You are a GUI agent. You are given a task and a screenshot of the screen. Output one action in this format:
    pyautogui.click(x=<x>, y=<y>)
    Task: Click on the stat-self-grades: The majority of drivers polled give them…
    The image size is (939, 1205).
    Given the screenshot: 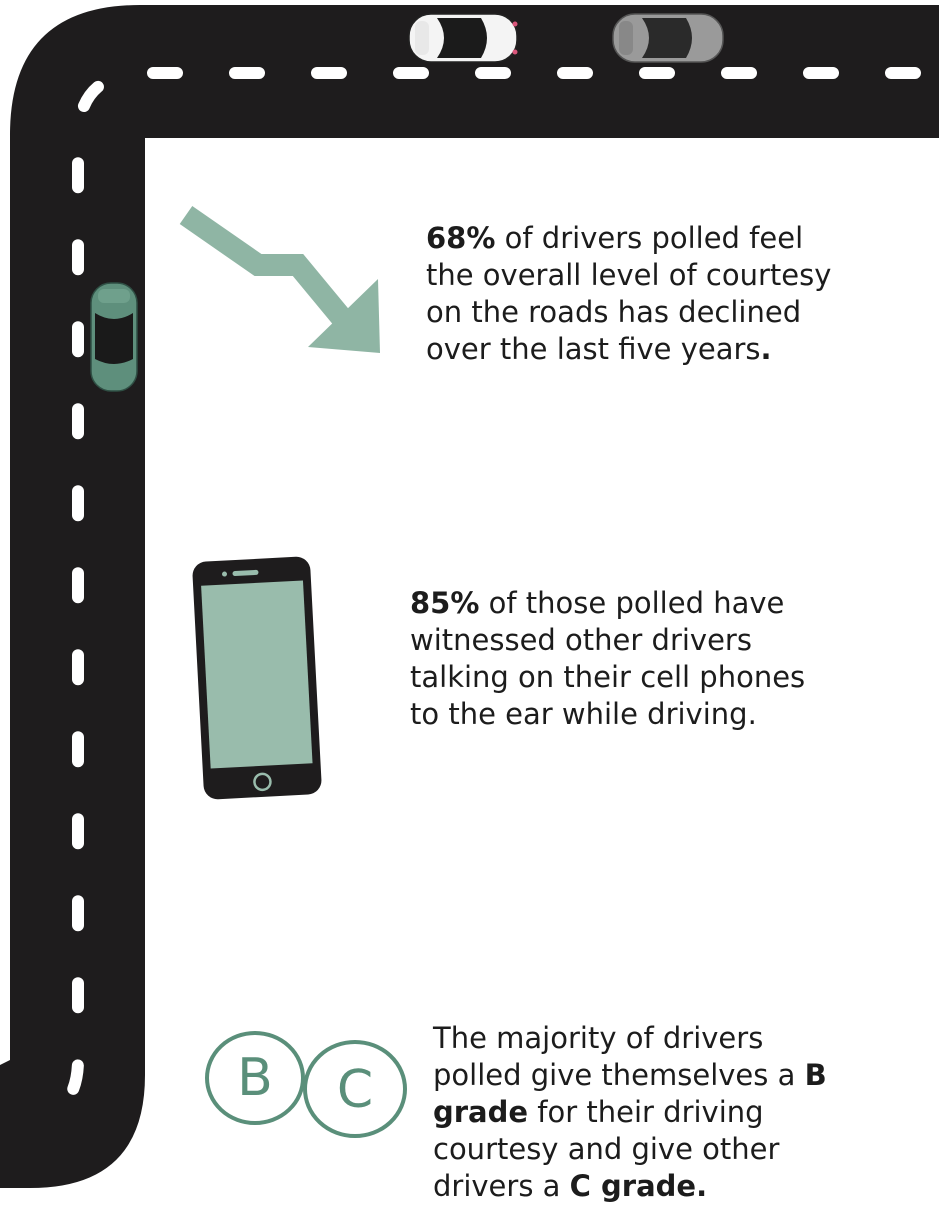 What is the action you would take?
    pyautogui.click(x=643, y=1112)
    